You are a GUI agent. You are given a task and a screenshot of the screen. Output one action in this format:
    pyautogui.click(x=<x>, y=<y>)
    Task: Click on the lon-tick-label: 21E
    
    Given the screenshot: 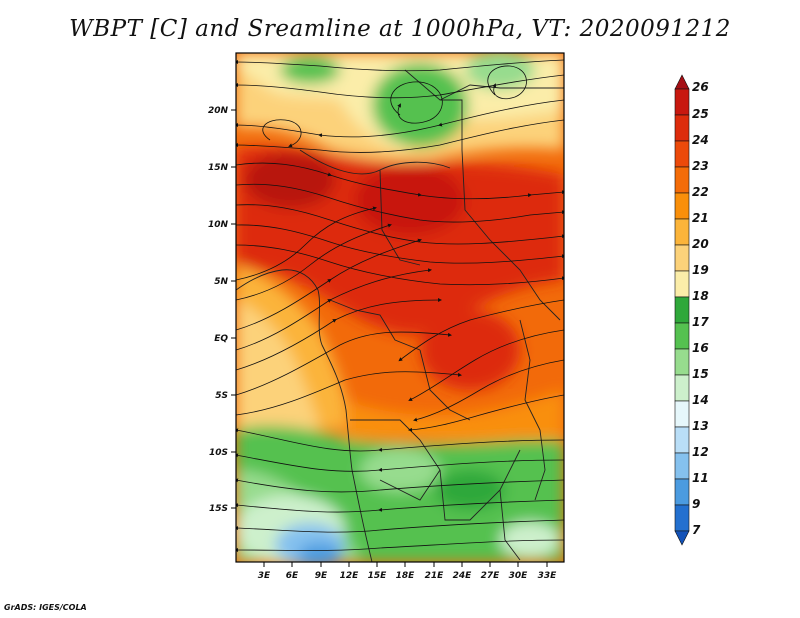 What is the action you would take?
    pyautogui.click(x=435, y=576)
    